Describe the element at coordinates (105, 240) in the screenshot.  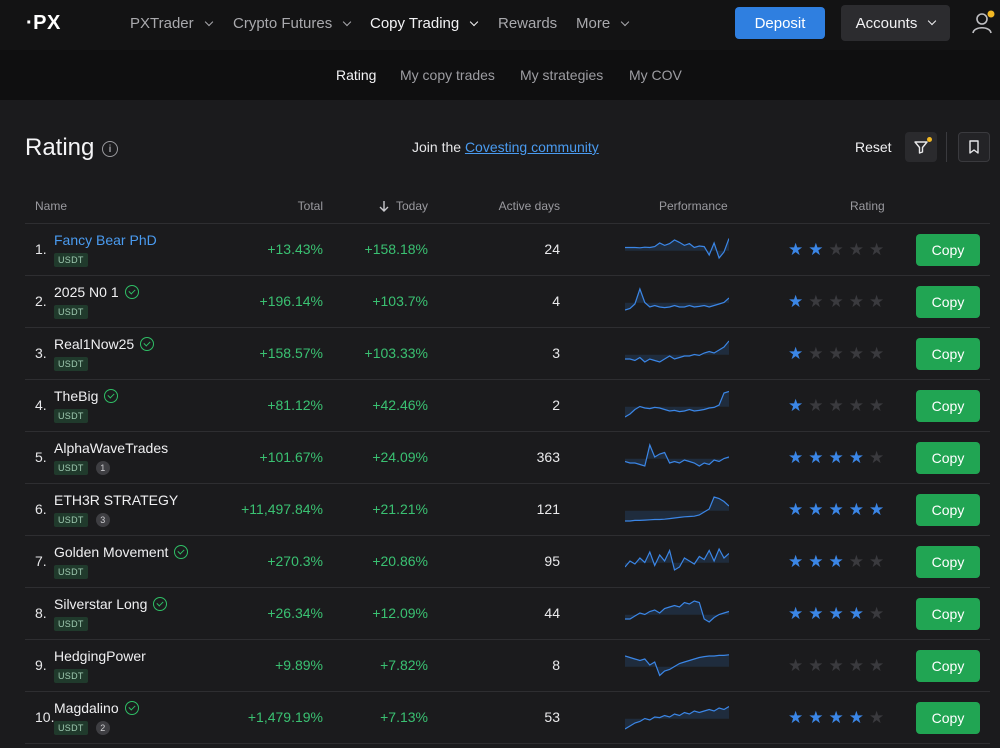
I see `strategy-name: Fancy Bear PhD` at that location.